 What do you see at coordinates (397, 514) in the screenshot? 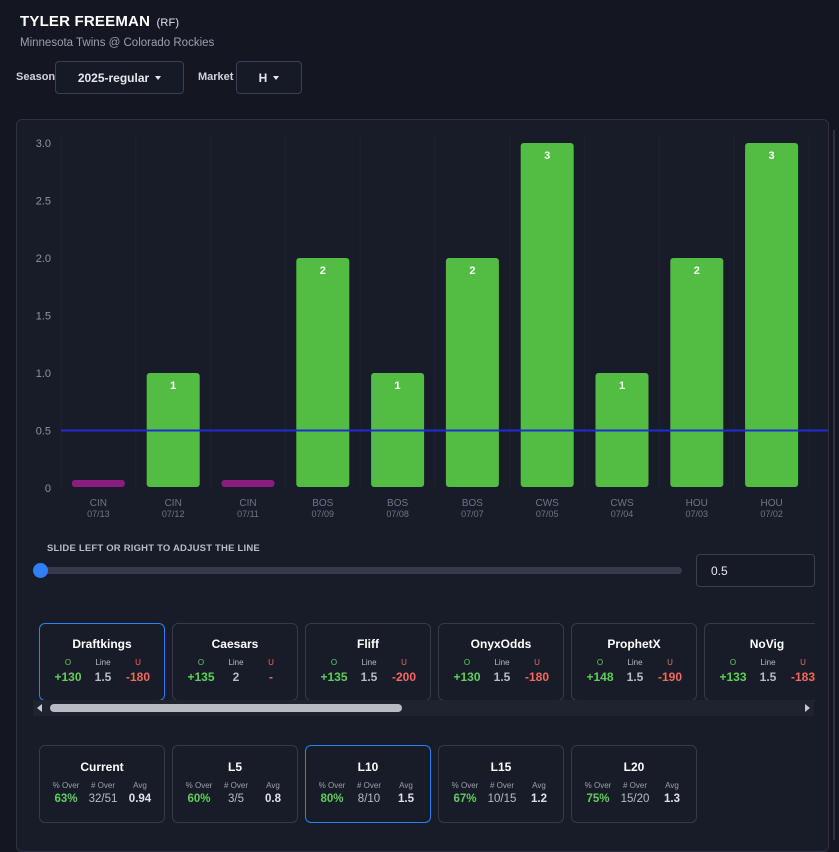
I see `x-tick-date: 07/08` at bounding box center [397, 514].